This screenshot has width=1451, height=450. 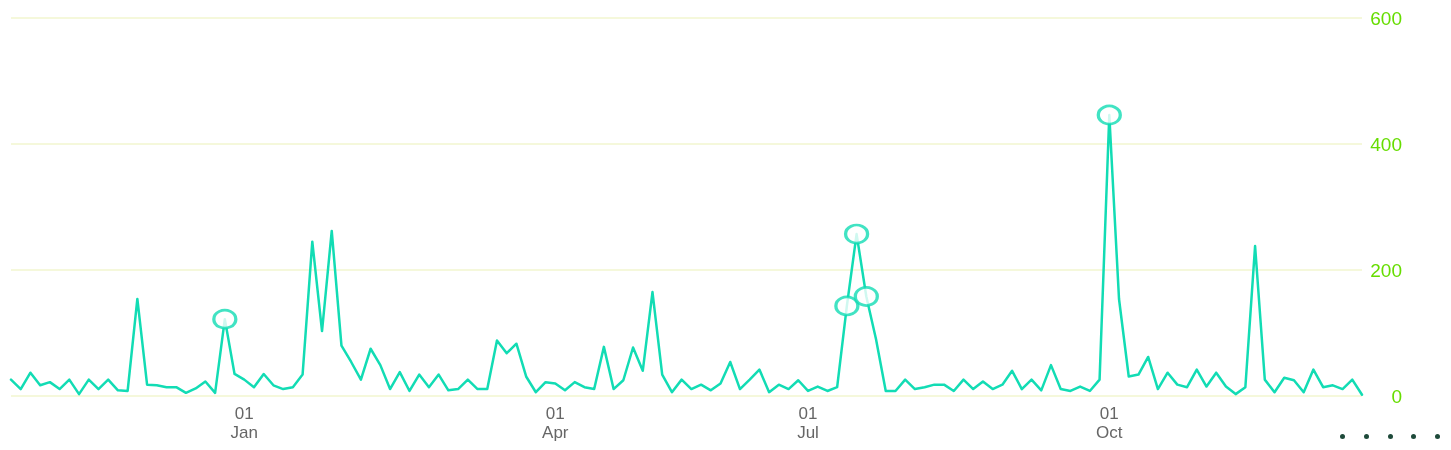 I want to click on x-tick-label: 01 Oct, so click(x=1109, y=423).